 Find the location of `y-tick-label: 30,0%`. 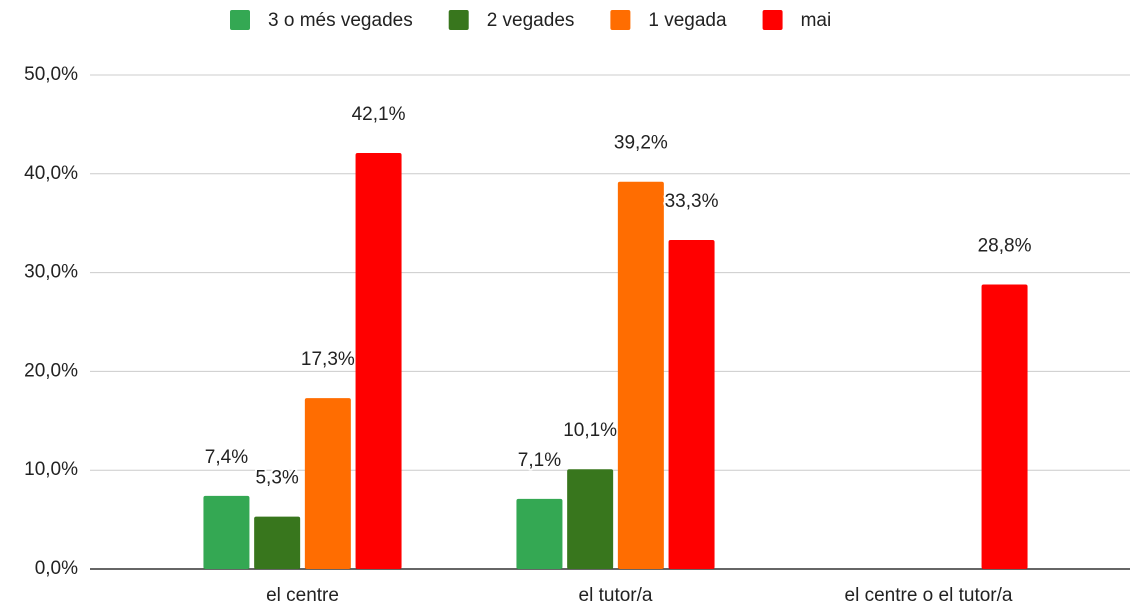

y-tick-label: 30,0% is located at coordinates (51, 272).